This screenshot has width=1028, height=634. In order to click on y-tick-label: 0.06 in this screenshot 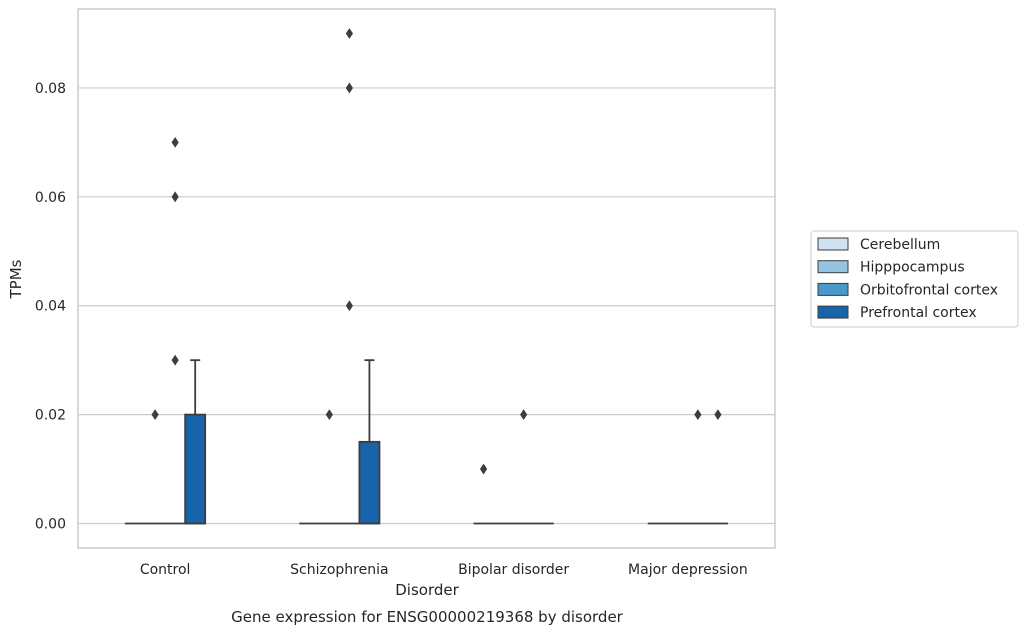, I will do `click(50, 198)`.